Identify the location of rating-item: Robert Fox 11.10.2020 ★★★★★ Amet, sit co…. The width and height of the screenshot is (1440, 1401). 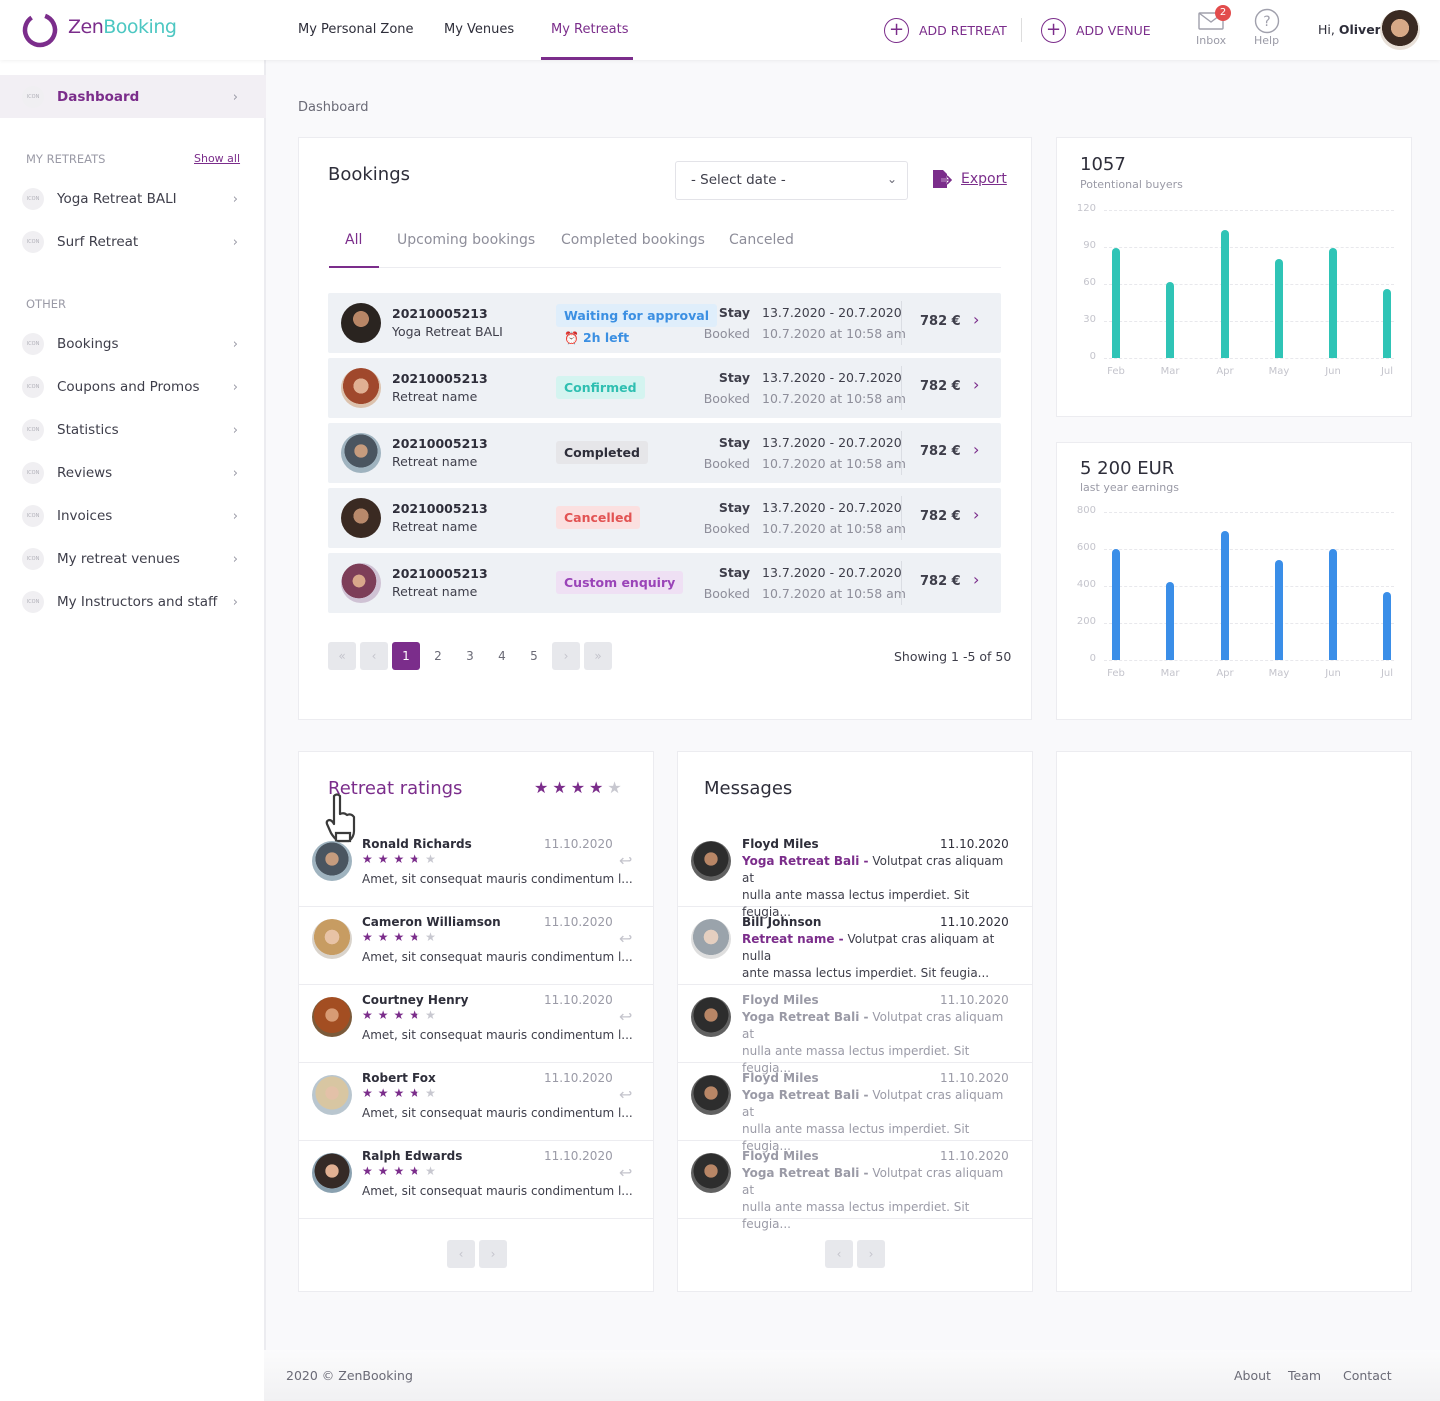
(476, 1102).